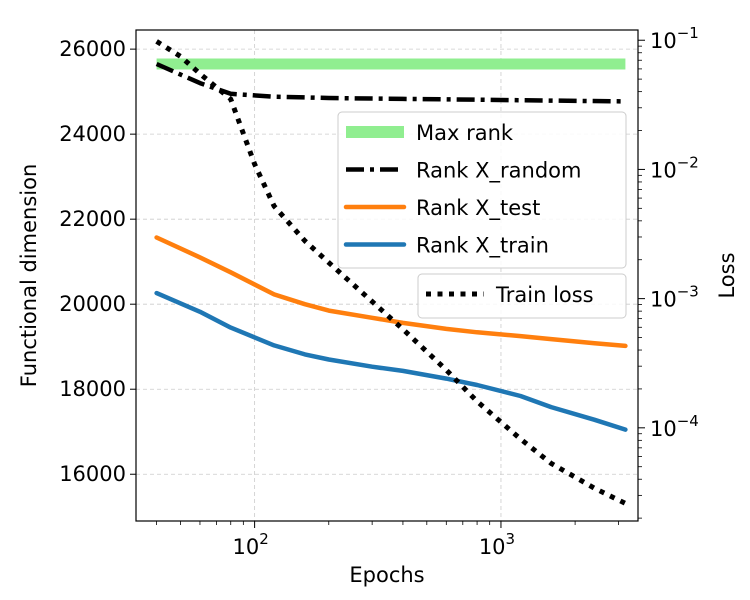  I want to click on x-tick-label: 10², so click(250, 544).